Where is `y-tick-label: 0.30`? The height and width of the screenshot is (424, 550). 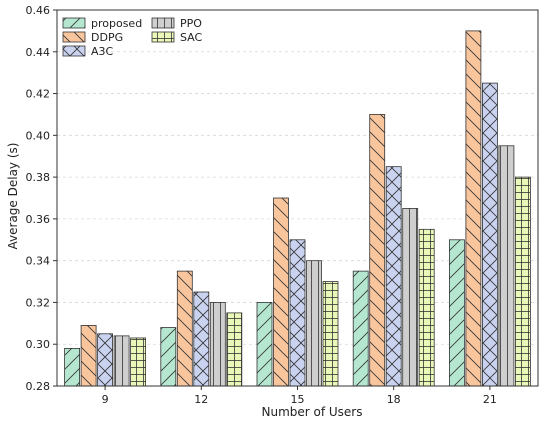 y-tick-label: 0.30 is located at coordinates (38, 344).